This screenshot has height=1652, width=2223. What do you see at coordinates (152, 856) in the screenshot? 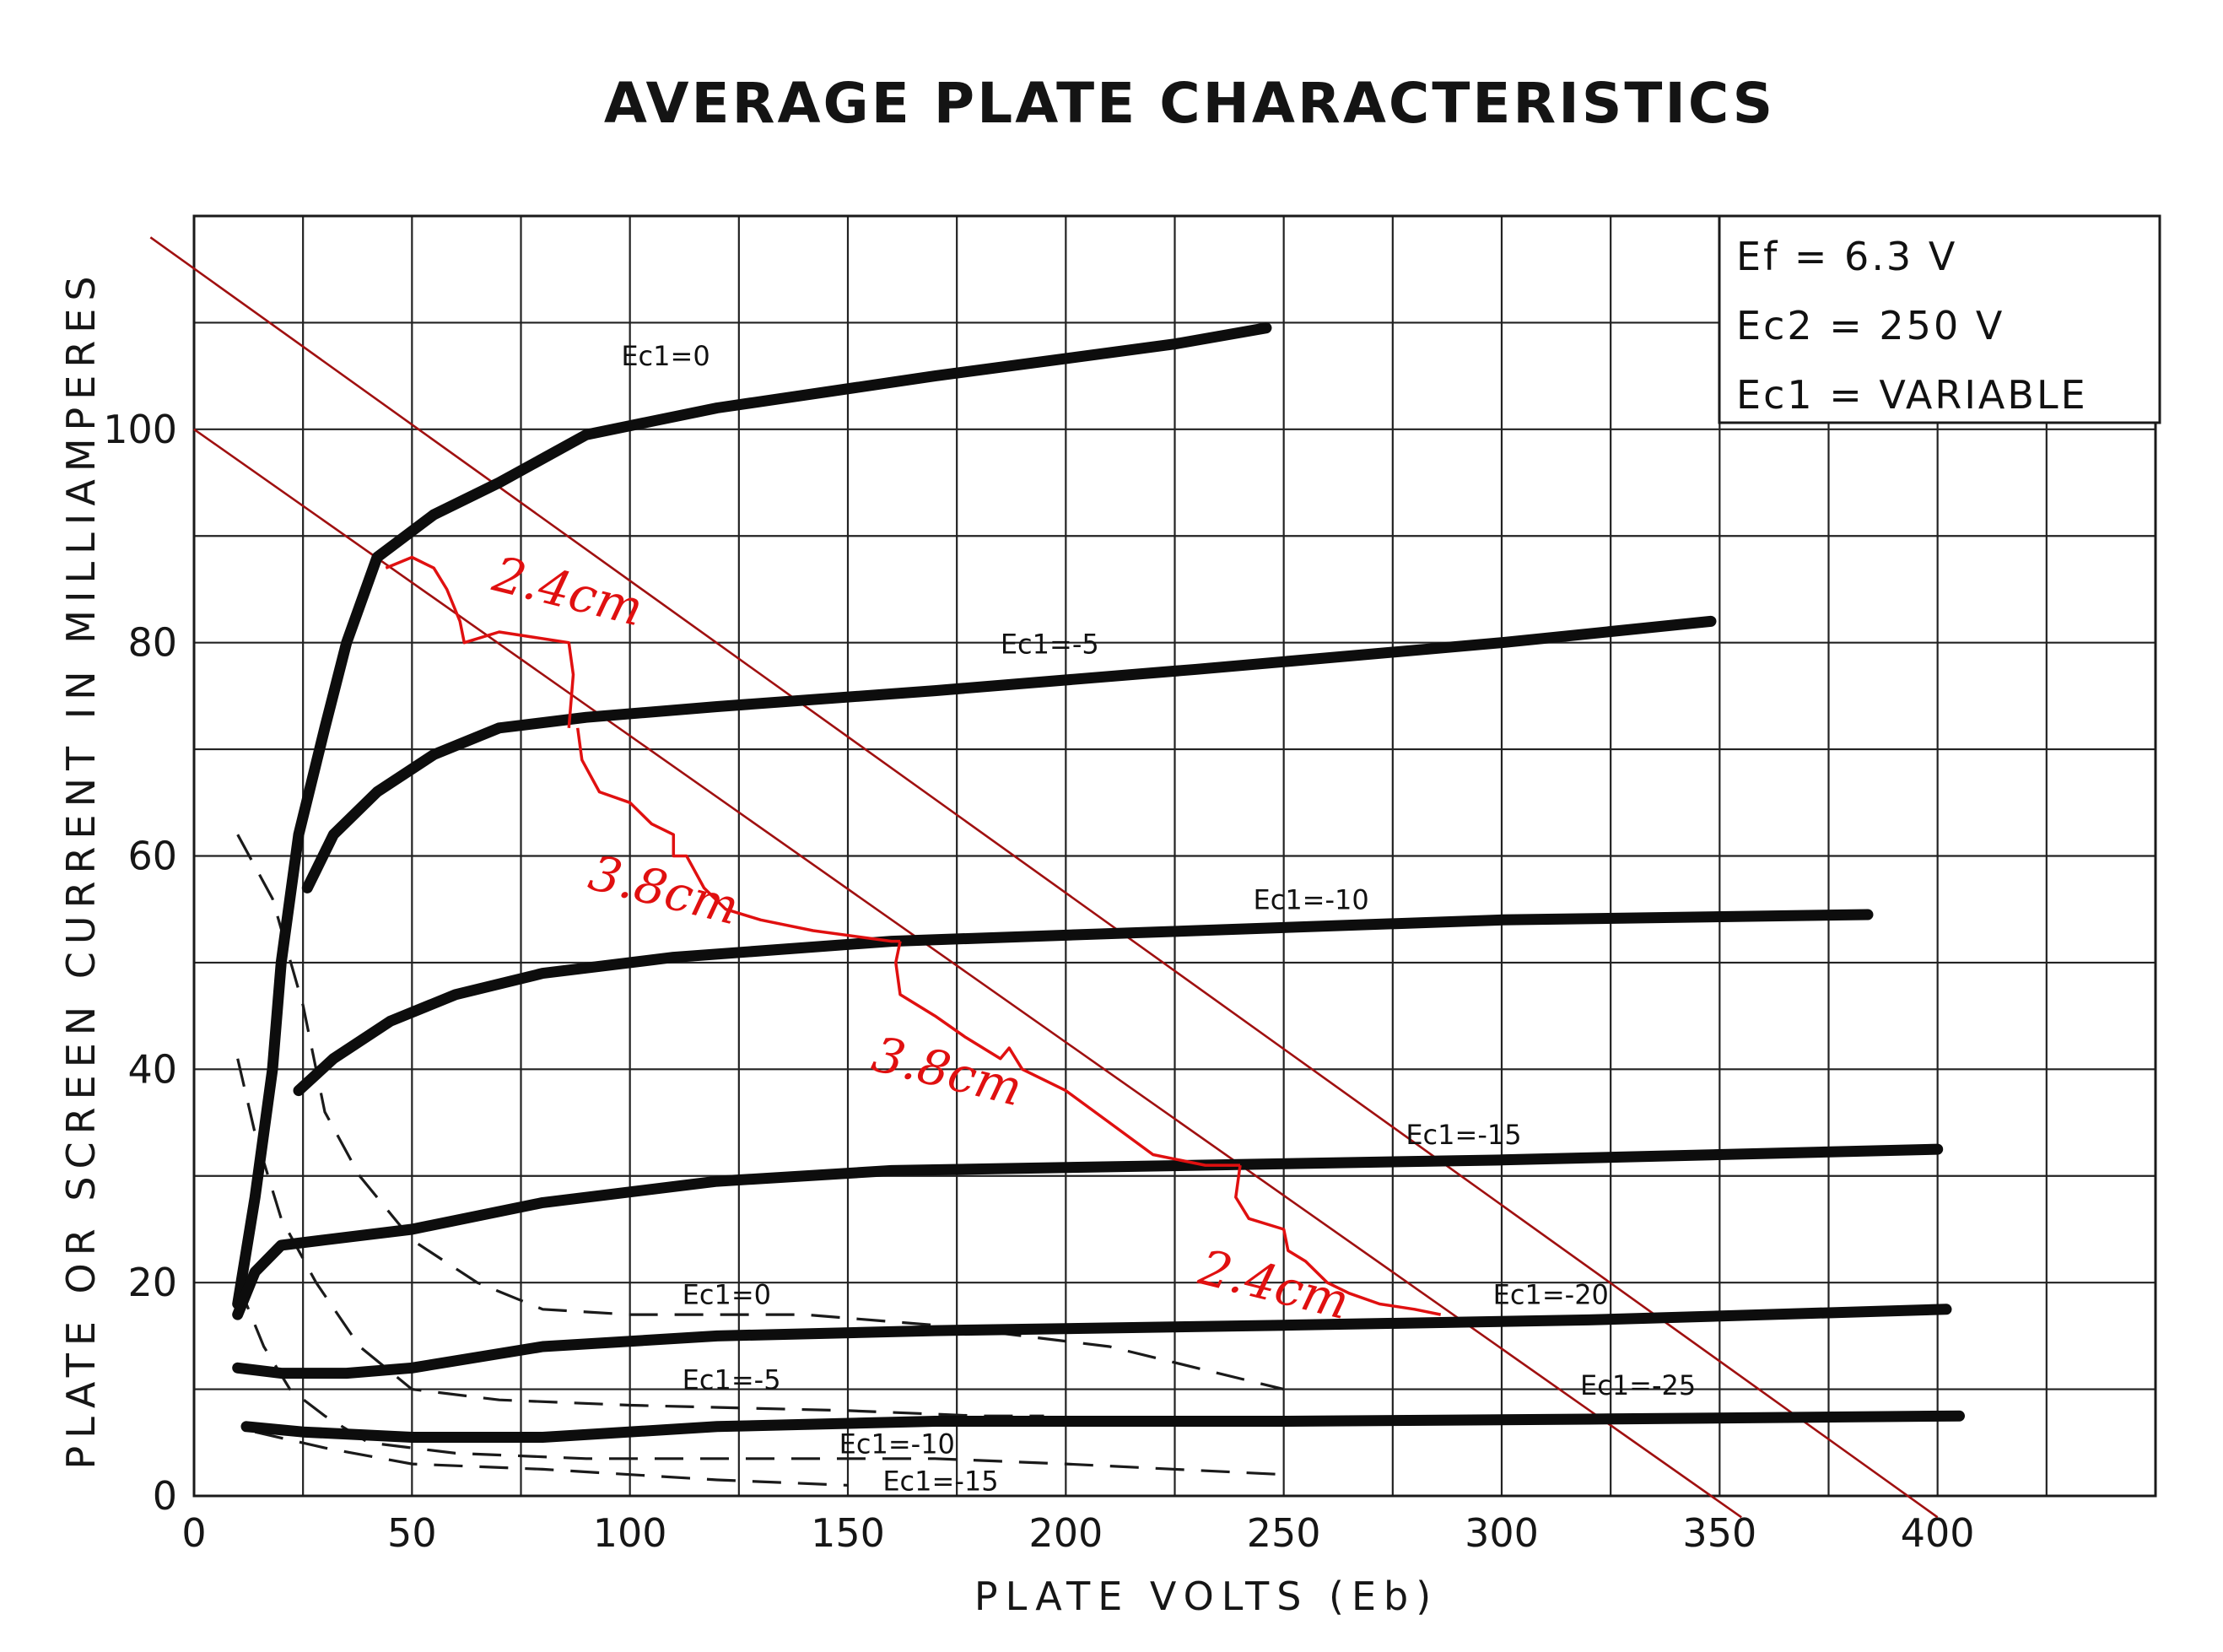
I see `y-tick-label: 60` at bounding box center [152, 856].